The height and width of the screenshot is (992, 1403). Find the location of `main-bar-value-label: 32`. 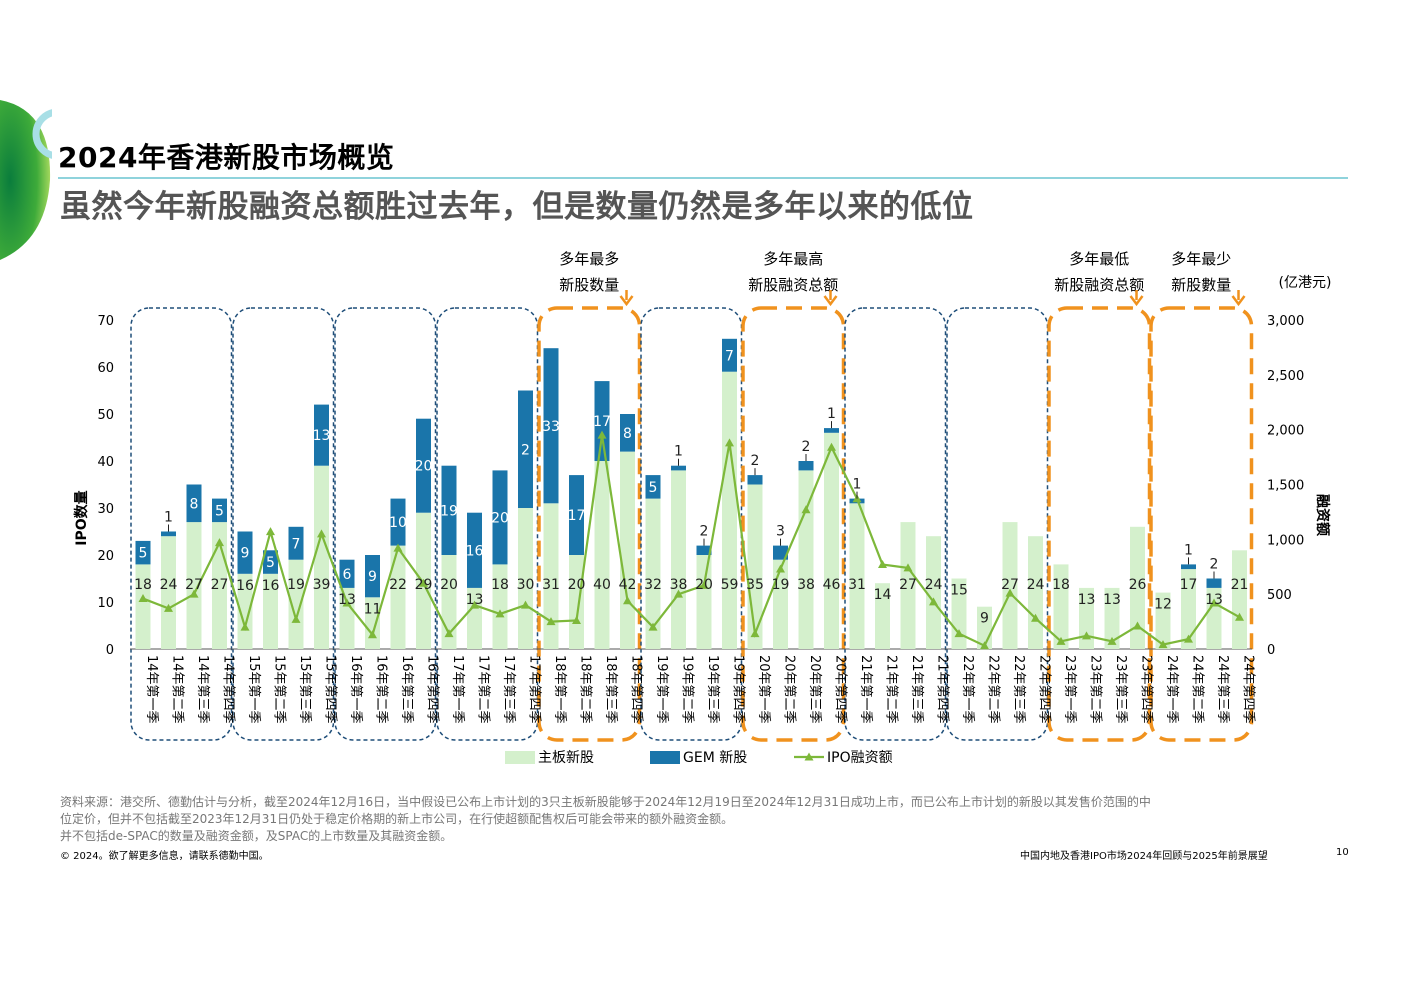

main-bar-value-label: 32 is located at coordinates (653, 585).